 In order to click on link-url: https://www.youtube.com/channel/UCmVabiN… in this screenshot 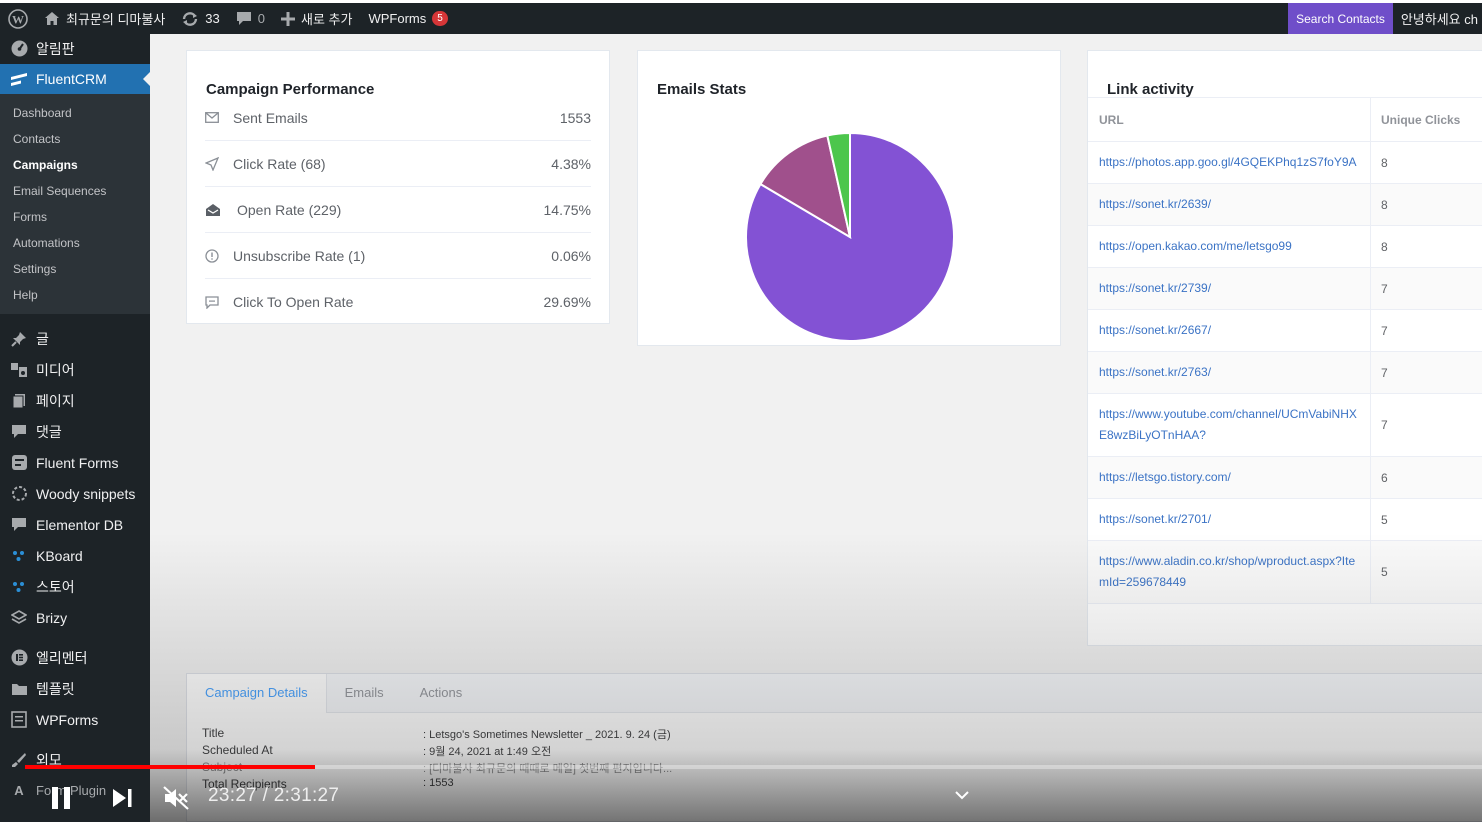, I will do `click(1228, 424)`.